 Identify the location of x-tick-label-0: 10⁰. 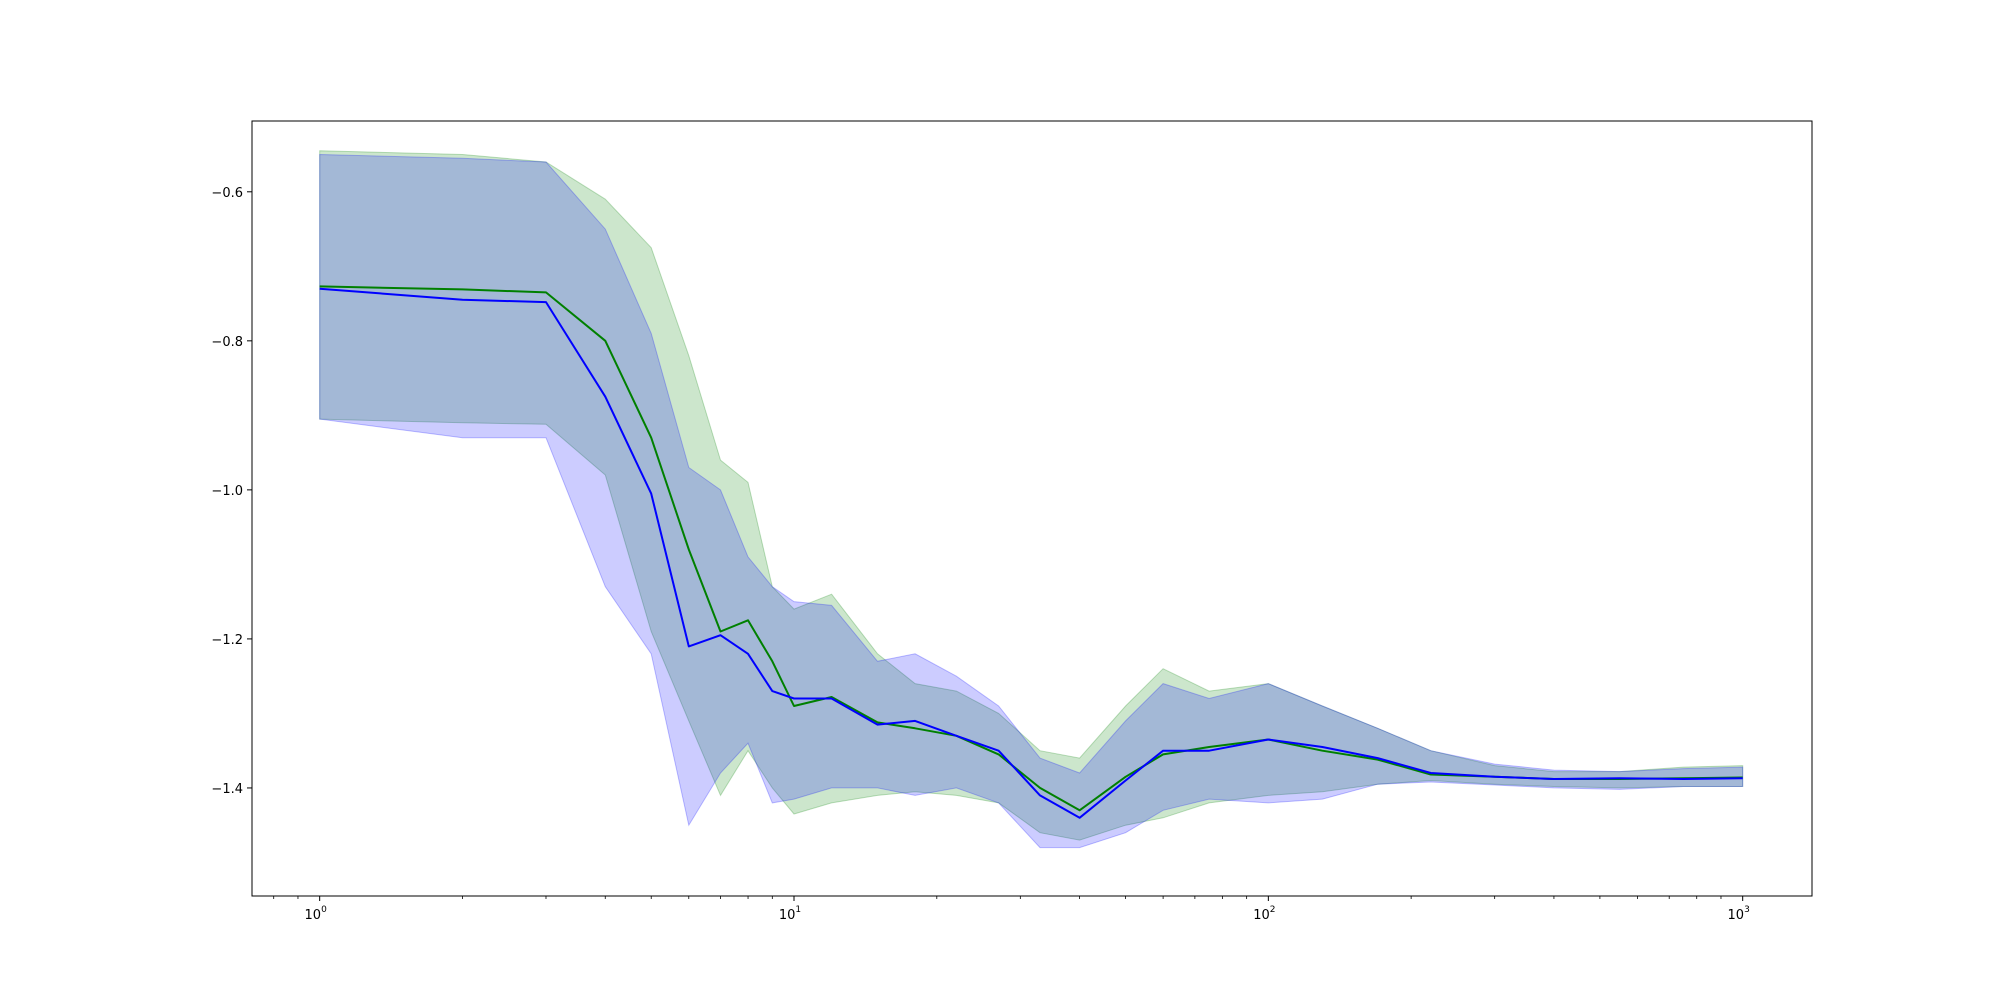
(316, 914).